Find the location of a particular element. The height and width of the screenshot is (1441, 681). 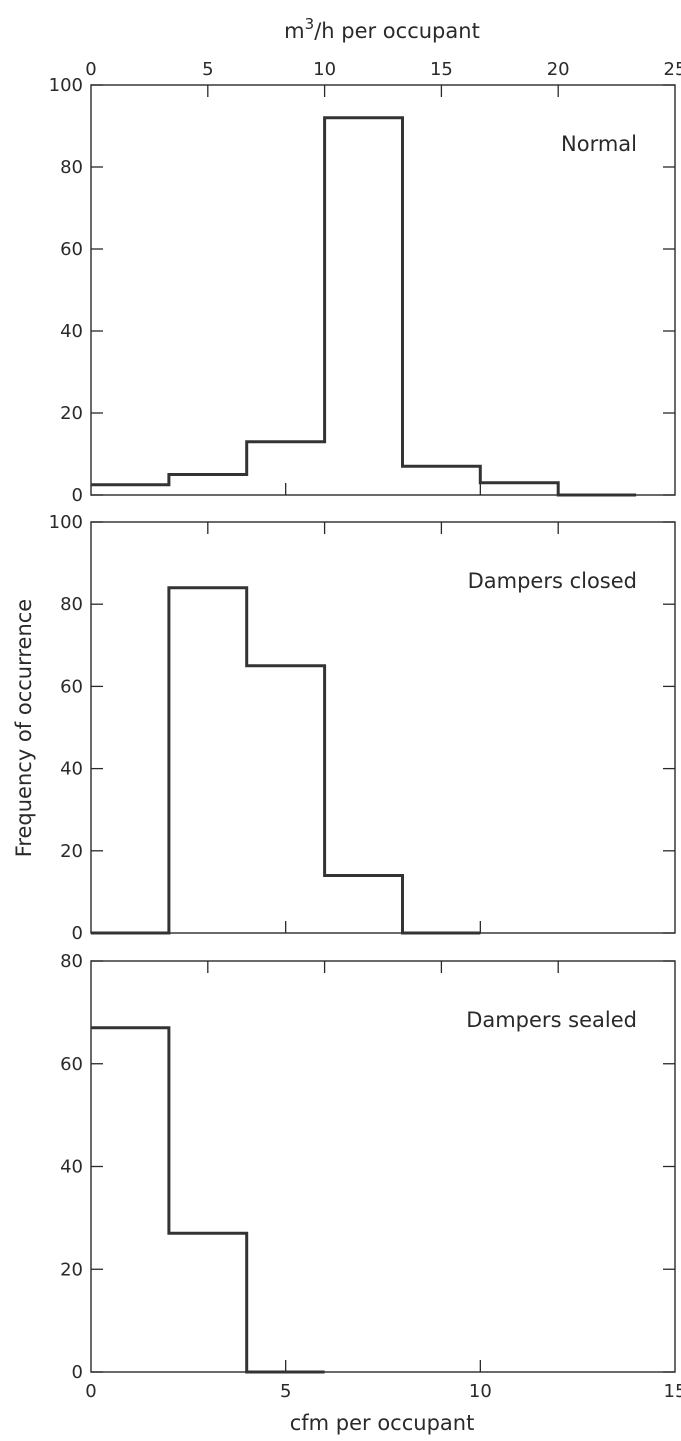

top-axis-tick-label: 10 is located at coordinates (324, 69).